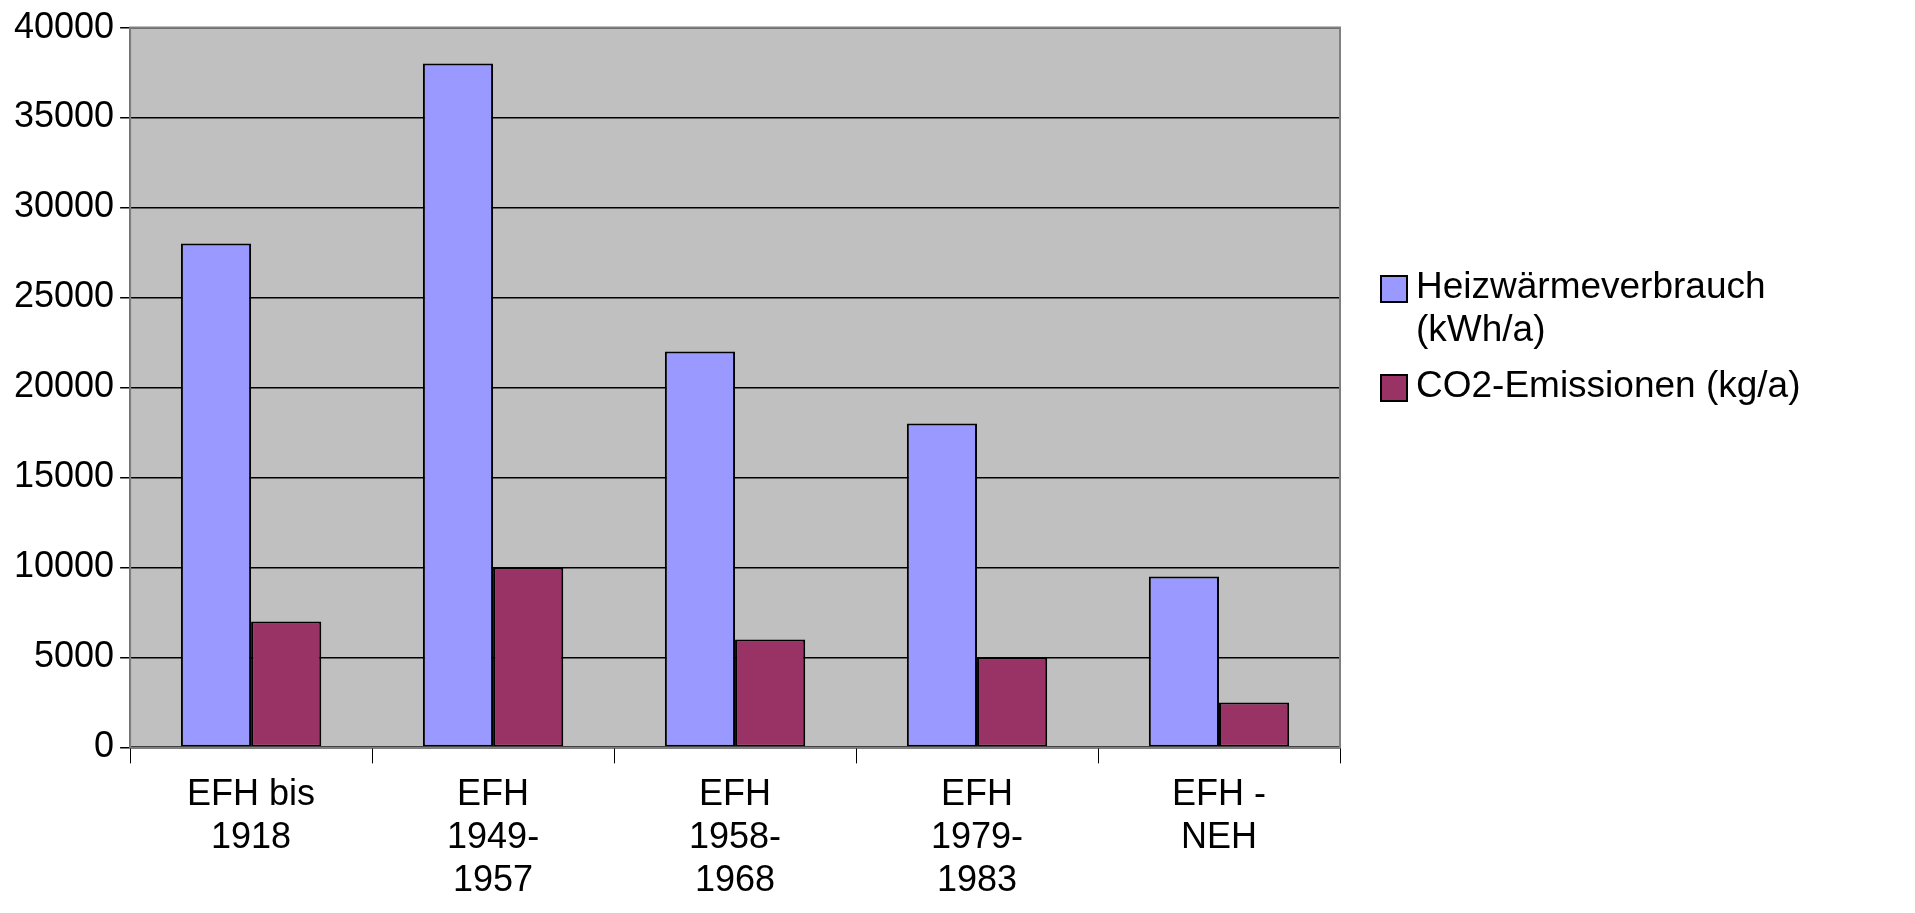 The width and height of the screenshot is (1915, 913). I want to click on y-tick-label: 40000, so click(64, 25).